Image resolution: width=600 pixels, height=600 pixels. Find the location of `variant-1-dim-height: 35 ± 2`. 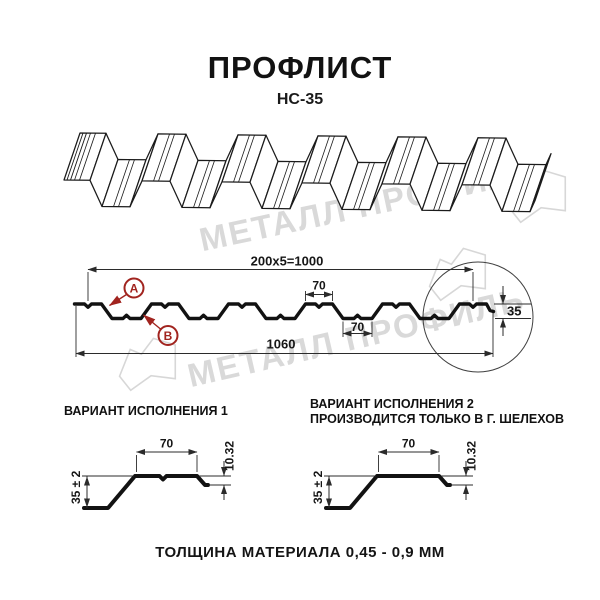

variant-1-dim-height: 35 ± 2 is located at coordinates (101, 489).